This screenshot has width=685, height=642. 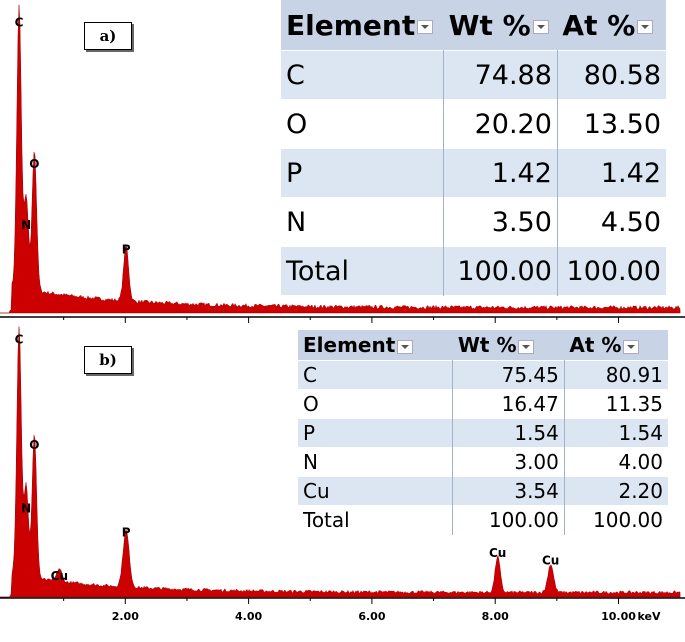 I want to click on table-row: C 74.88 80.58, so click(x=473, y=75).